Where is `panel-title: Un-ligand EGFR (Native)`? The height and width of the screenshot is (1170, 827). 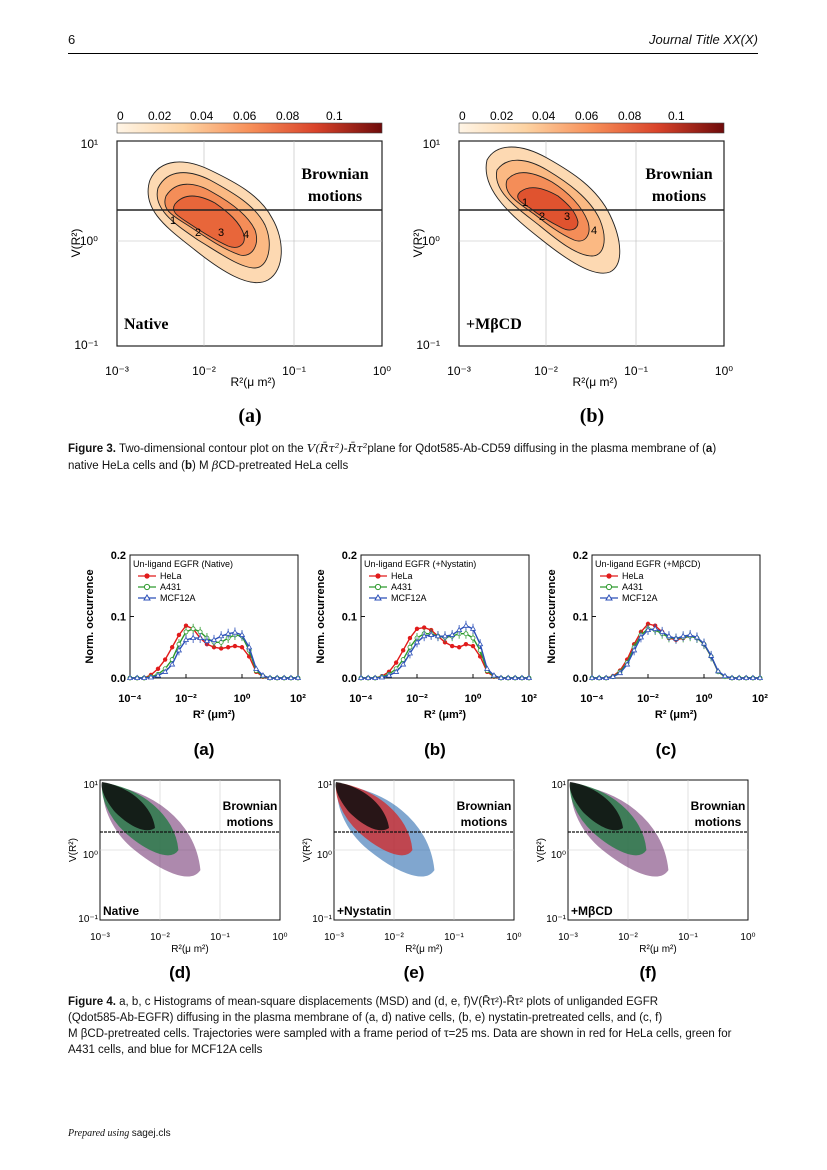 panel-title: Un-ligand EGFR (Native) is located at coordinates (183, 564).